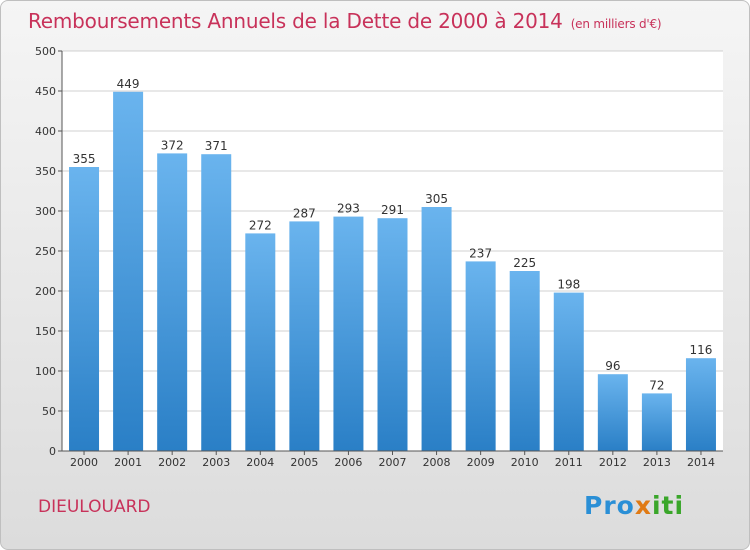 This screenshot has height=550, width=750. I want to click on bar-2000, so click(84, 309).